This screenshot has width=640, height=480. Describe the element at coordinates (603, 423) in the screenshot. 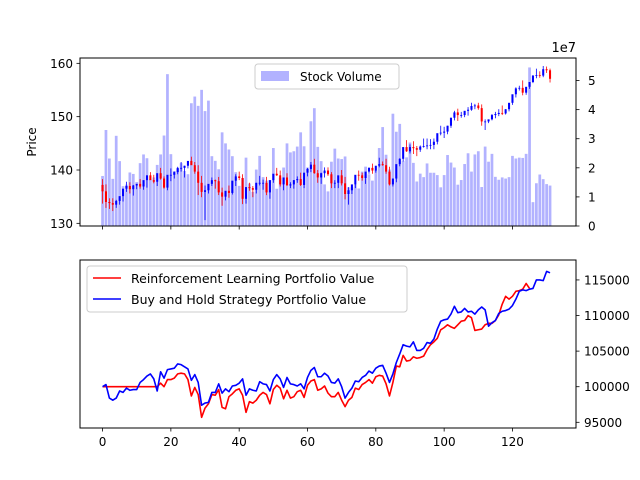

I see `portfolio-value-tick-label: 95000` at that location.